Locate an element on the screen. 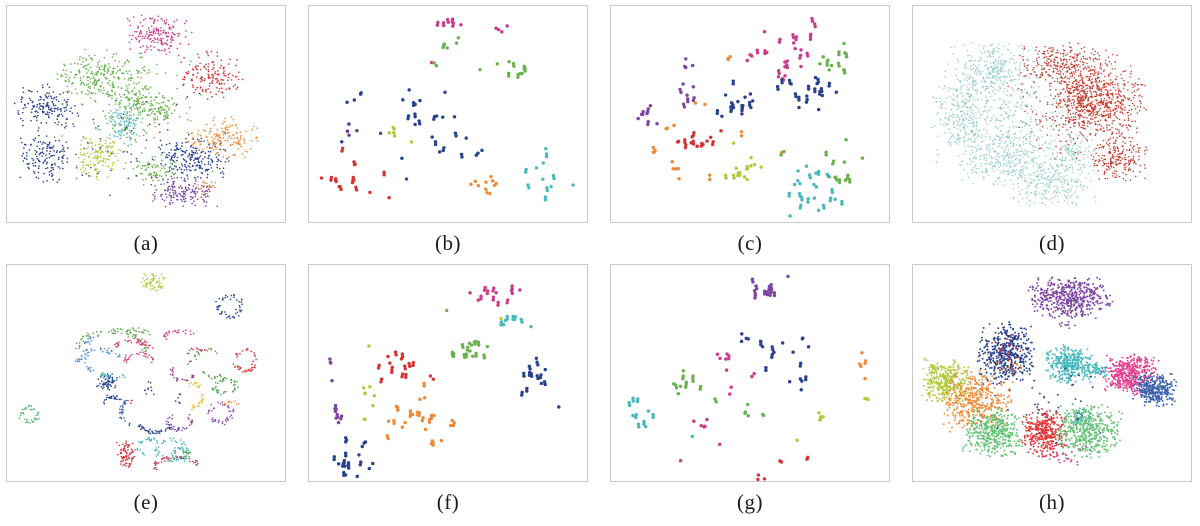 The width and height of the screenshot is (1200, 526). scatter-plot-h is located at coordinates (1049, 371).